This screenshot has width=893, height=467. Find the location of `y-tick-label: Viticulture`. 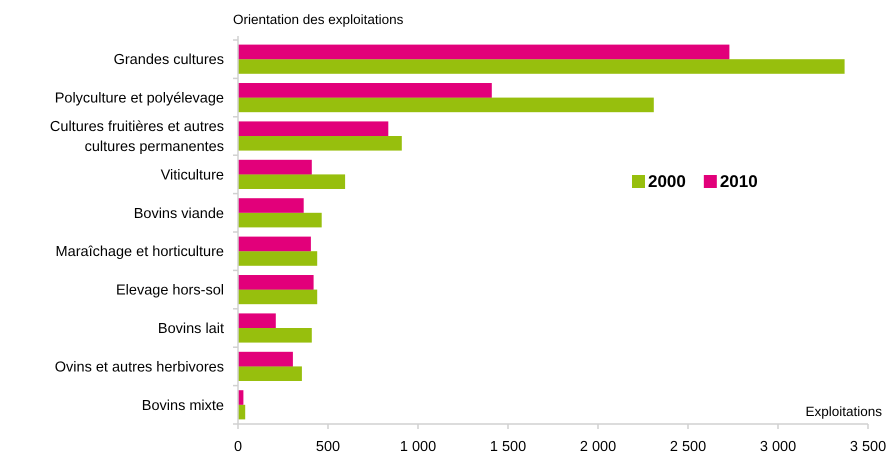

y-tick-label: Viticulture is located at coordinates (192, 175).